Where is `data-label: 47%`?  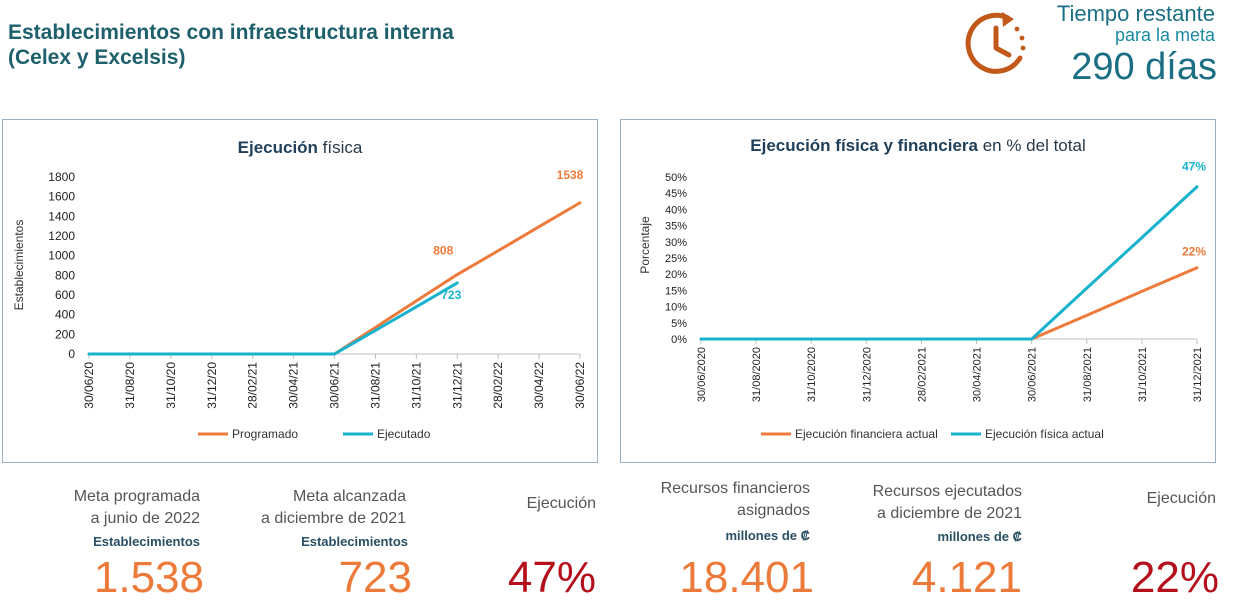
data-label: 47% is located at coordinates (1194, 167).